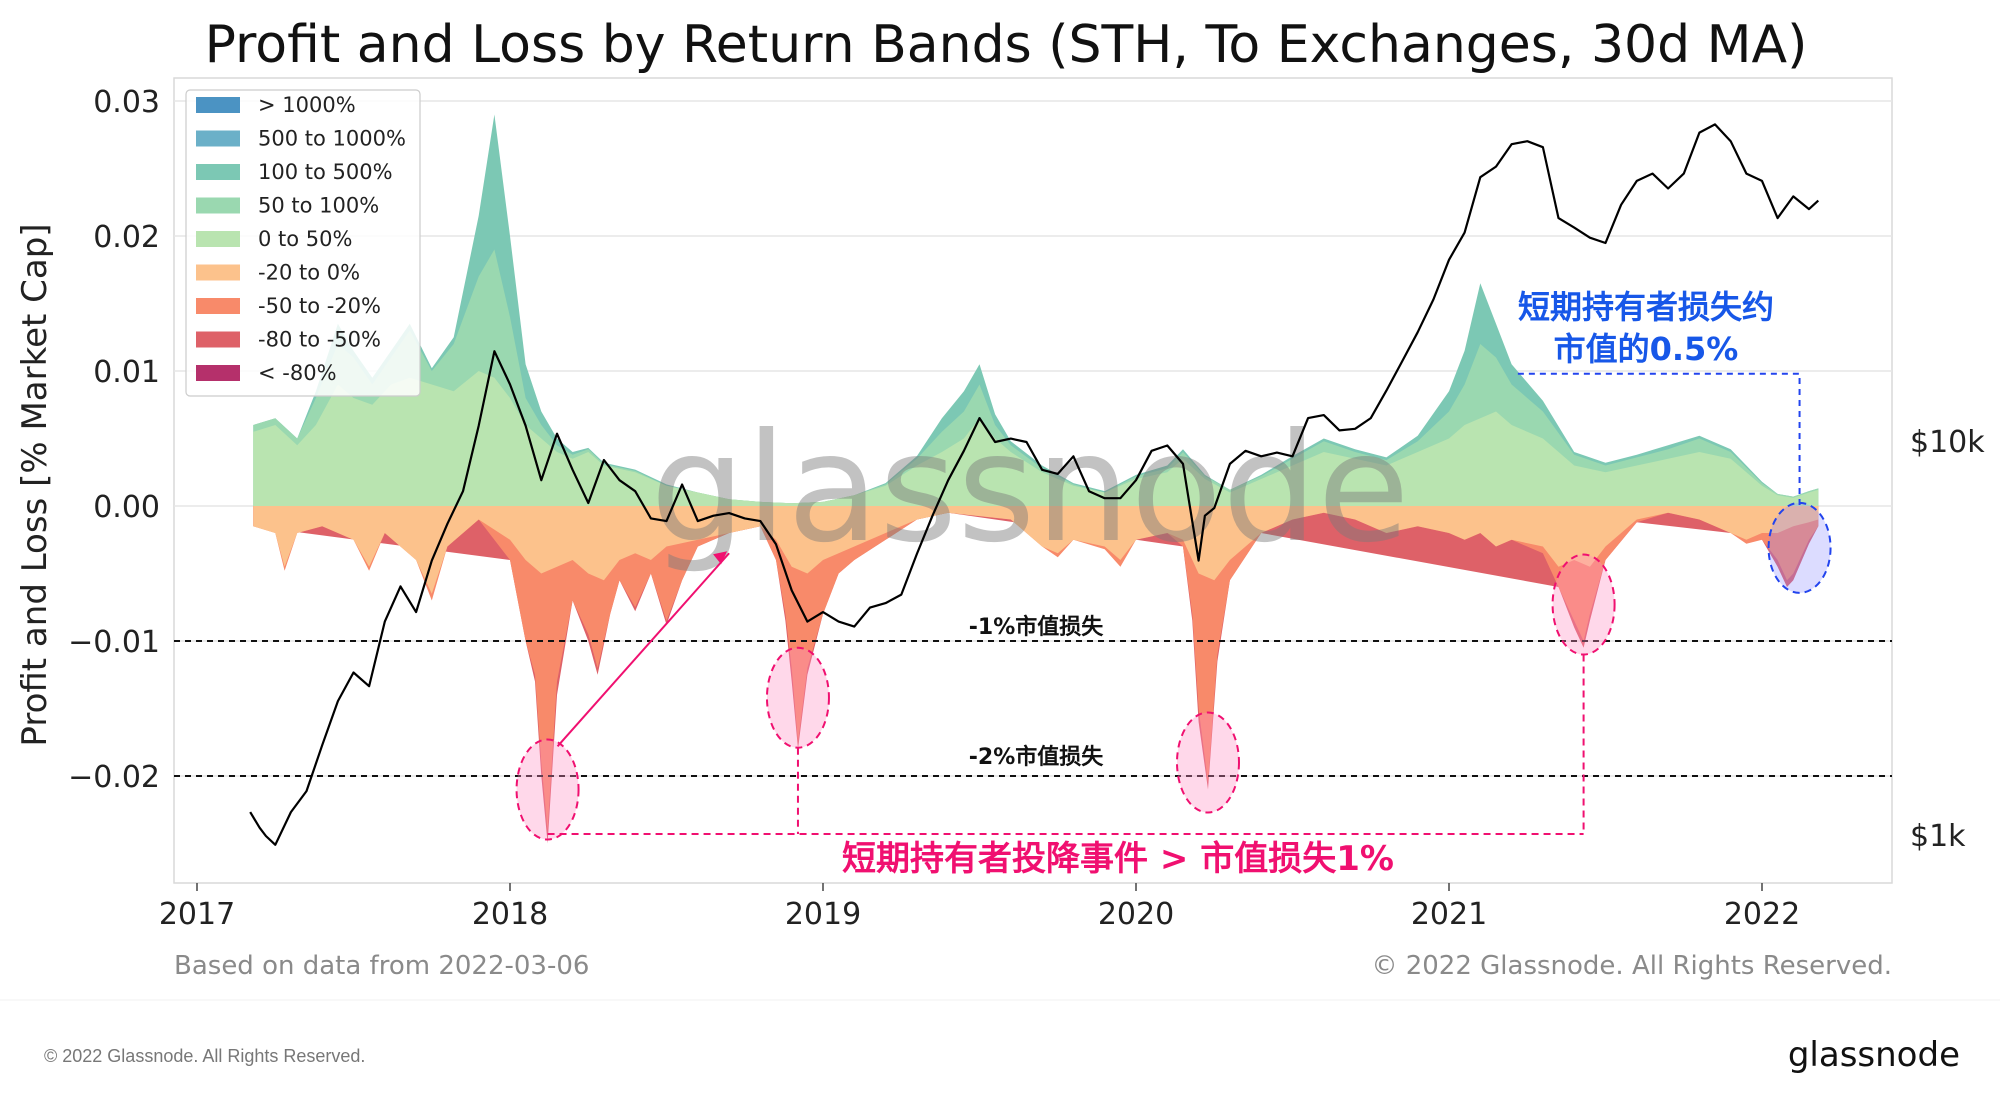 The width and height of the screenshot is (2000, 1113). I want to click on x-tick-label-5: 2022, so click(1762, 914).